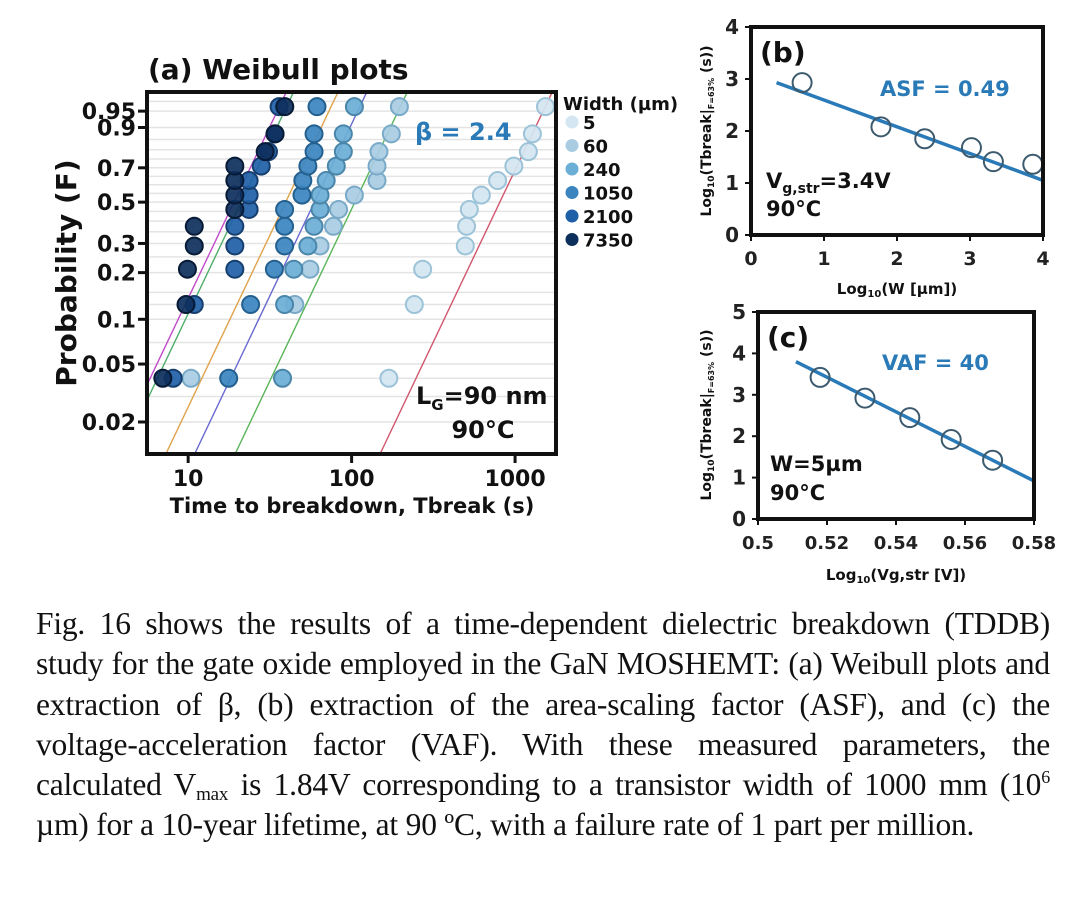  What do you see at coordinates (793, 209) in the screenshot?
I see `temperature-annotation-b: 90°C` at bounding box center [793, 209].